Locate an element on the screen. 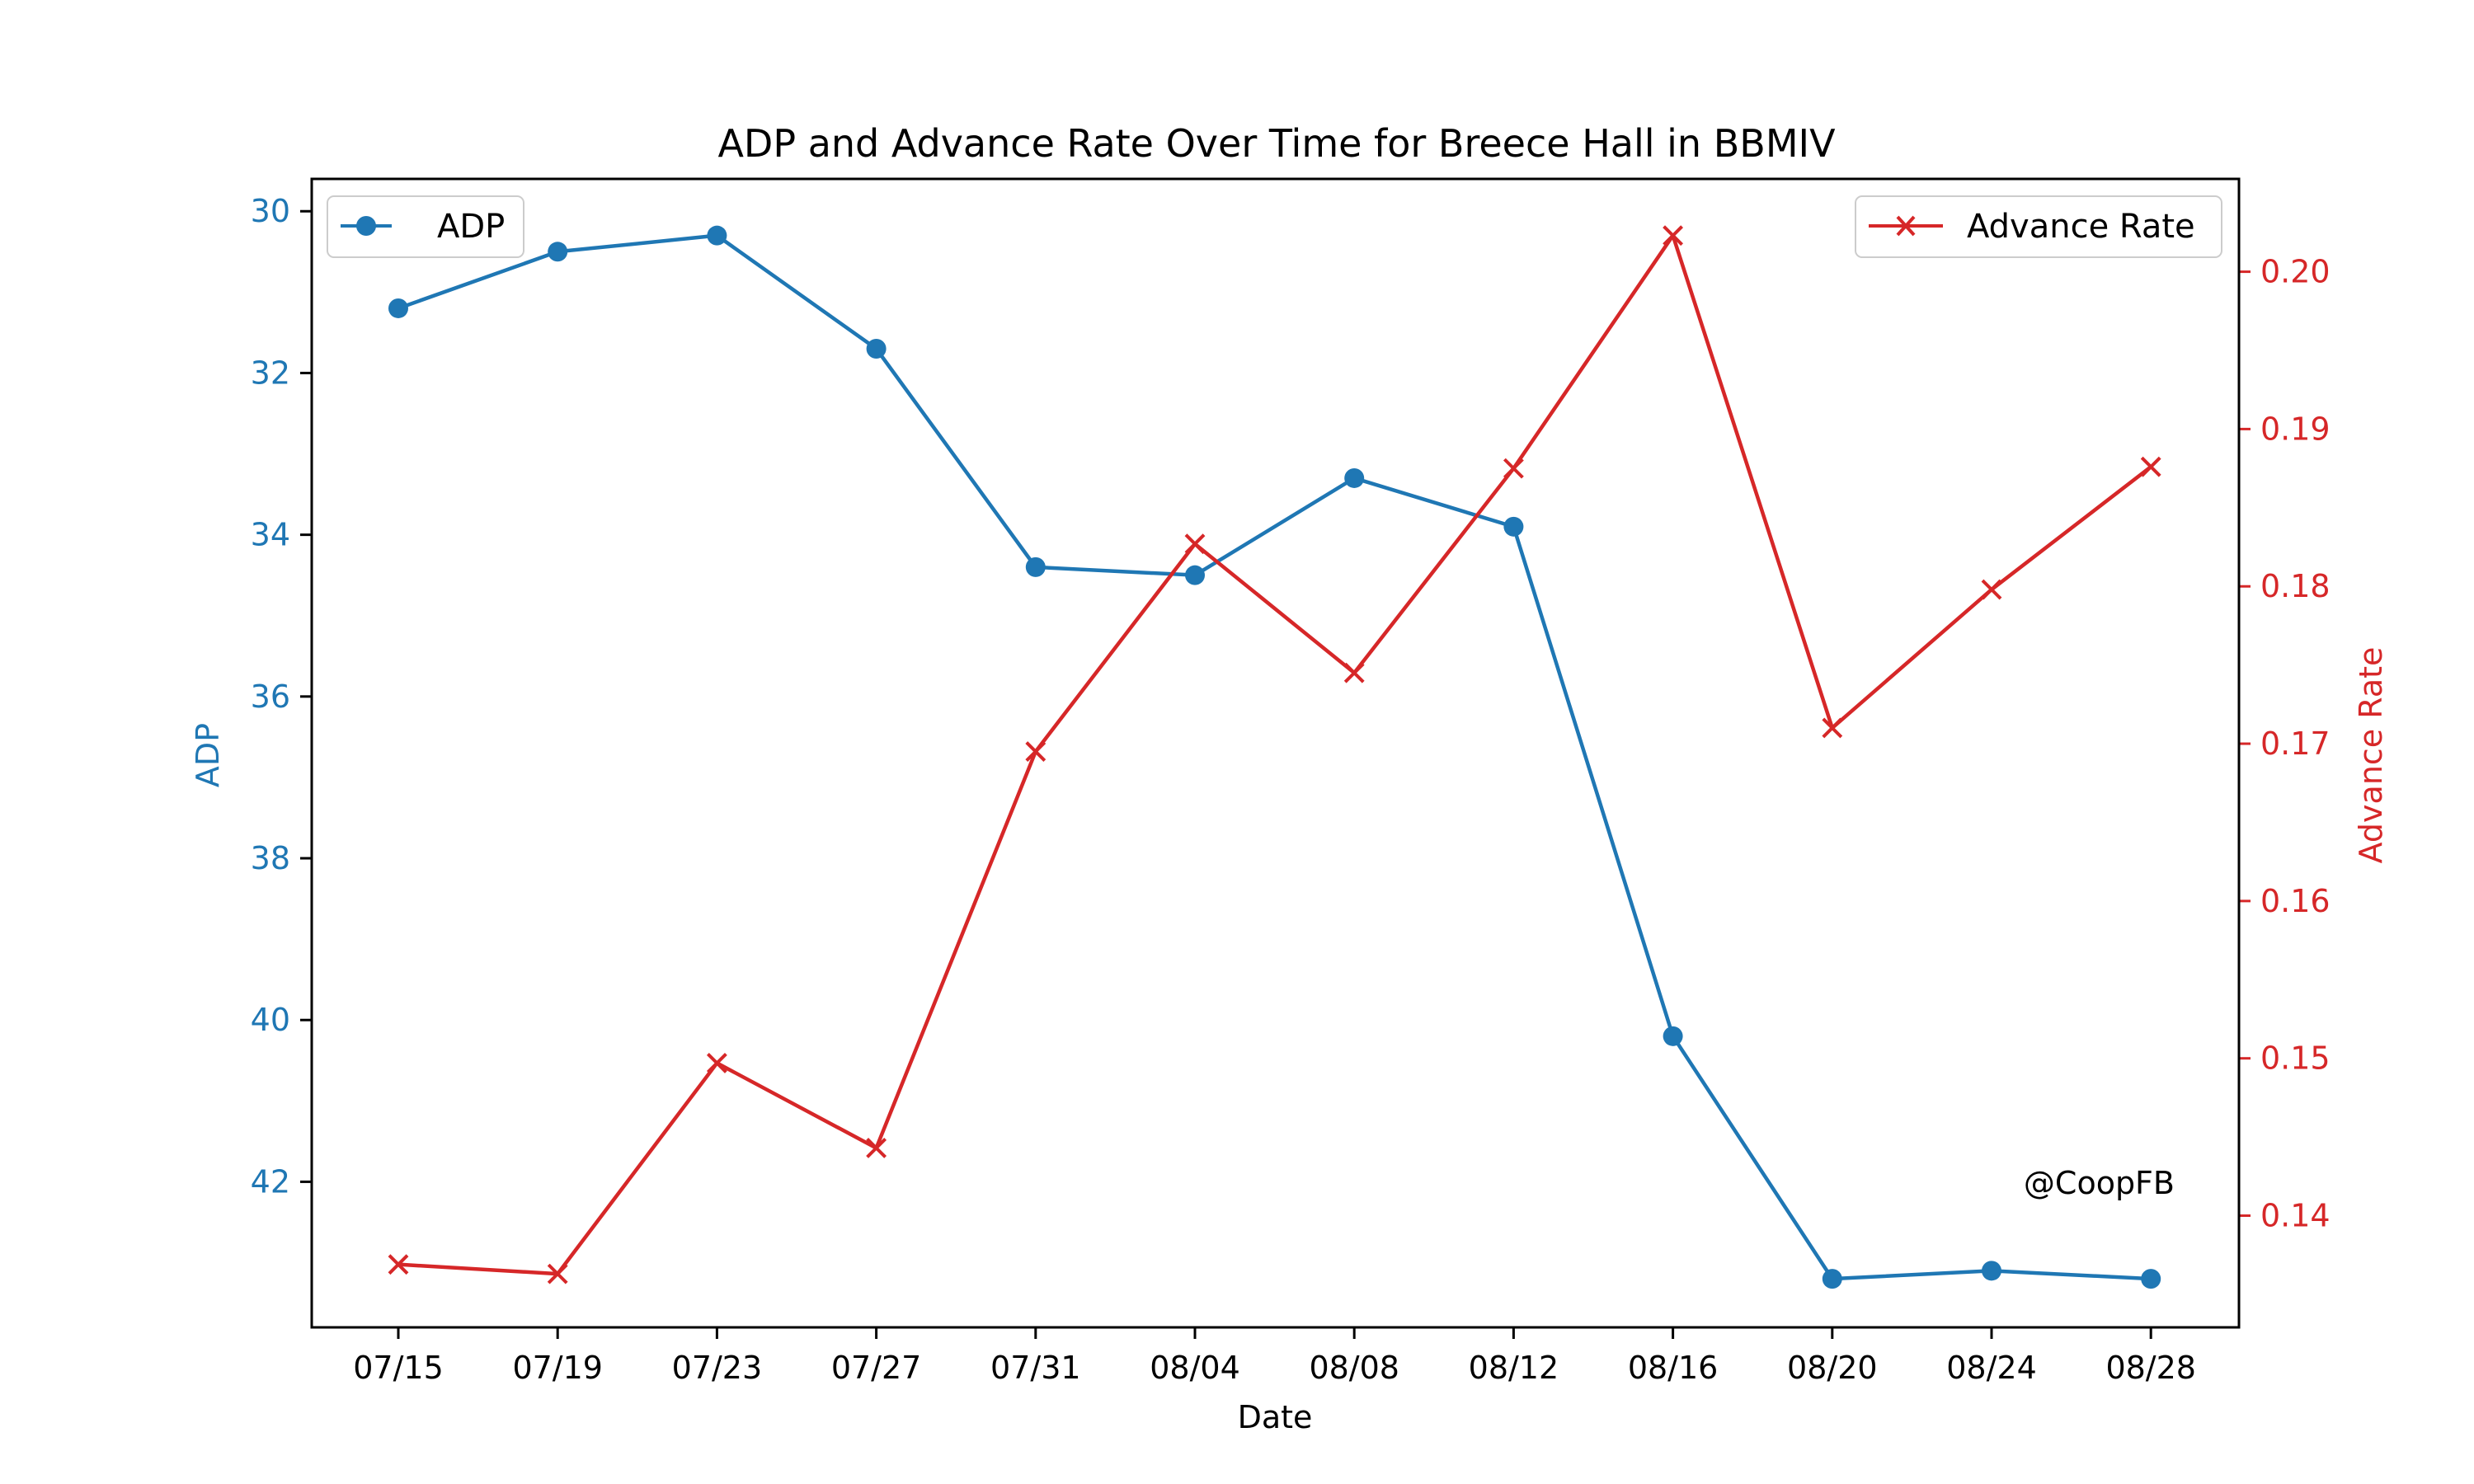 The height and width of the screenshot is (1484, 2474). legend-adp: ADP is located at coordinates (425, 226).